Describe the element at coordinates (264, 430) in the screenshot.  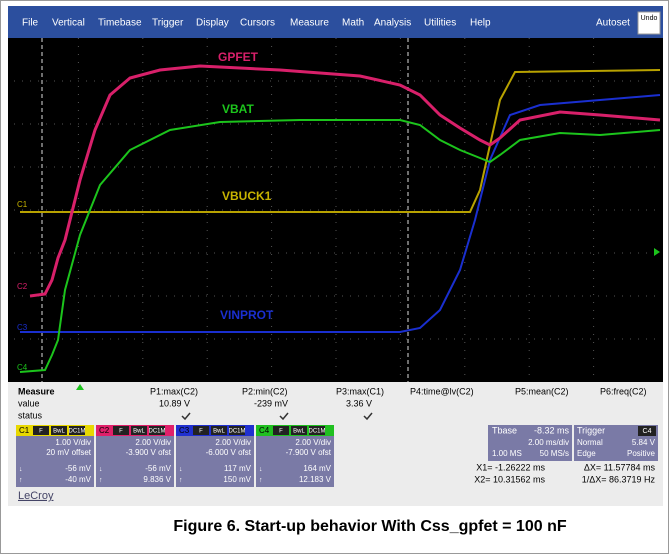
I see `channel-name: C4` at that location.